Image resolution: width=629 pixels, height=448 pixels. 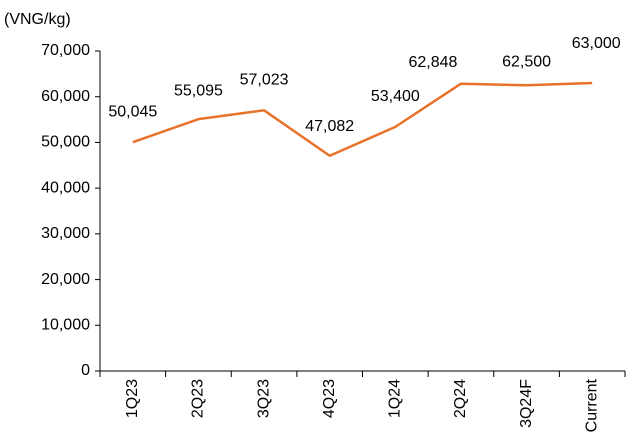 What do you see at coordinates (395, 398) in the screenshot?
I see `x-tick-label: 1Q24` at bounding box center [395, 398].